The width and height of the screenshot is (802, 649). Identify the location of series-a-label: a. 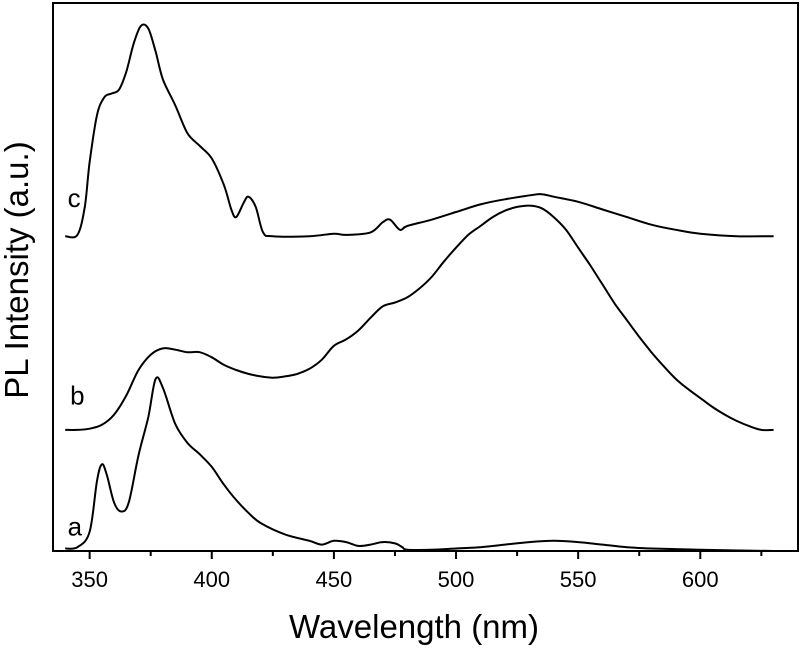
(75, 527).